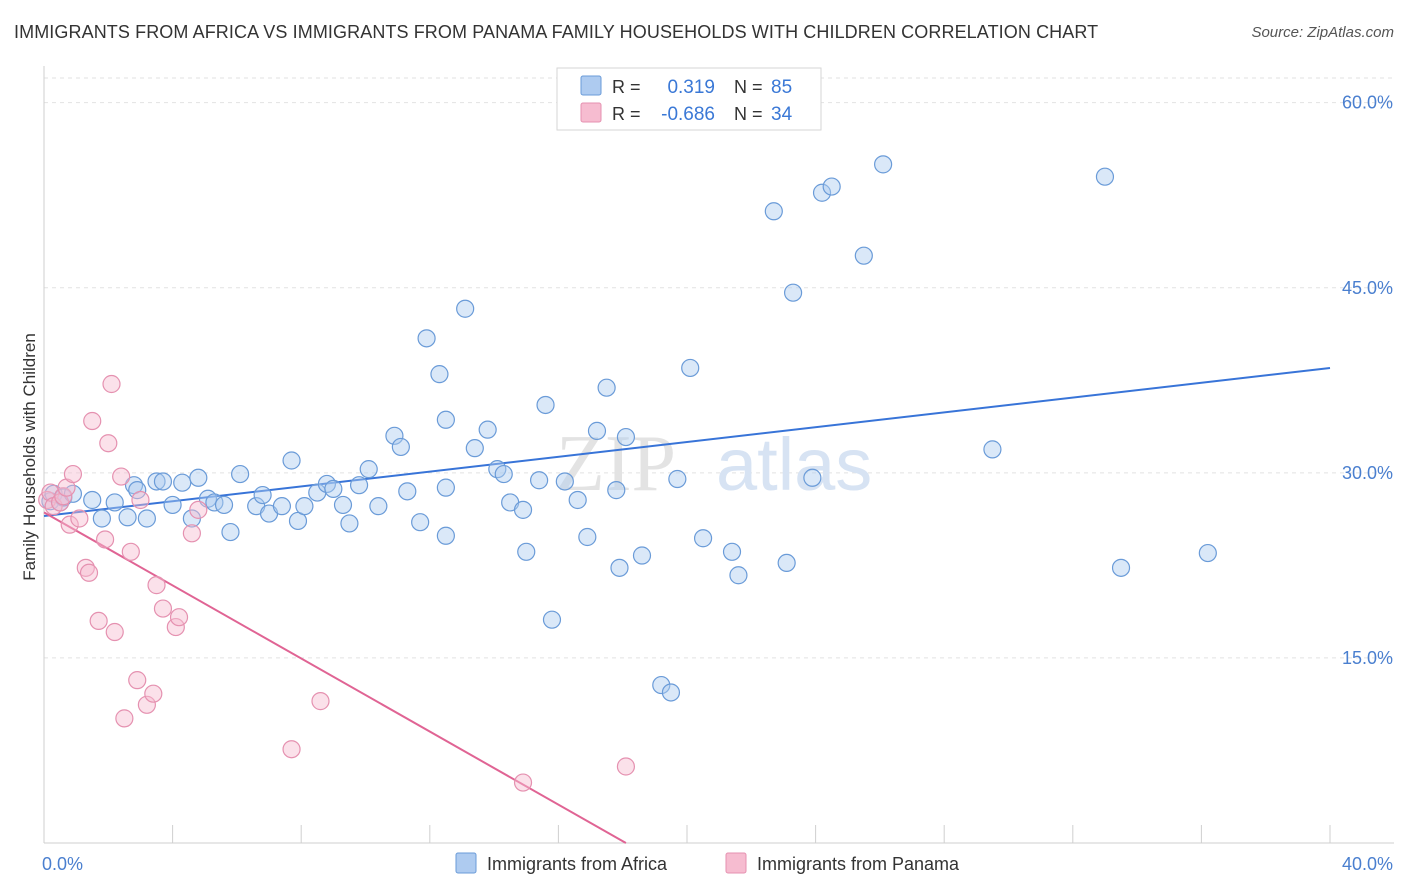 Image resolution: width=1406 pixels, height=892 pixels. What do you see at coordinates (626, 87) in the screenshot?
I see `stats-africa-r-label: R =` at bounding box center [626, 87].